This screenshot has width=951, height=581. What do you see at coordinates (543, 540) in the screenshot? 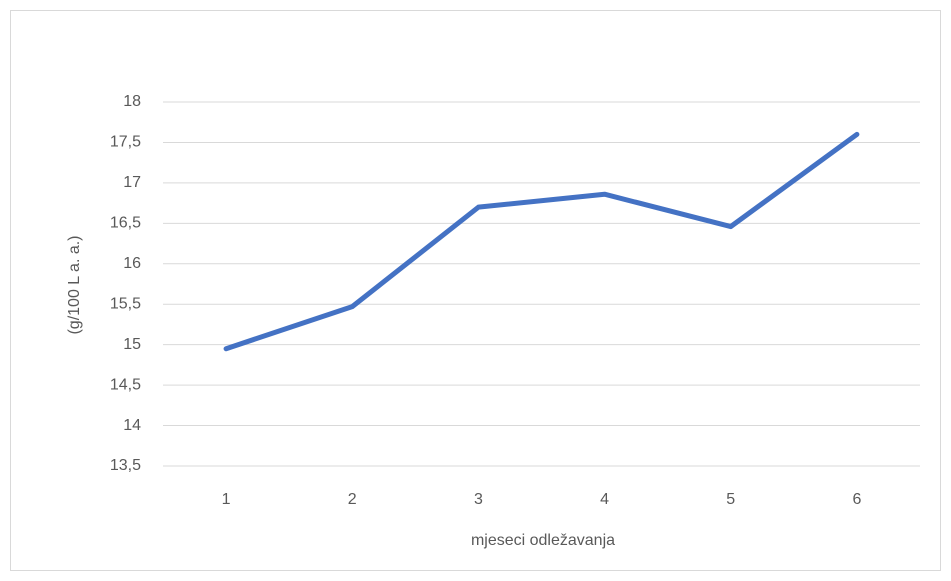
I see `x-axis-label: mjeseci odležavanja` at bounding box center [543, 540].